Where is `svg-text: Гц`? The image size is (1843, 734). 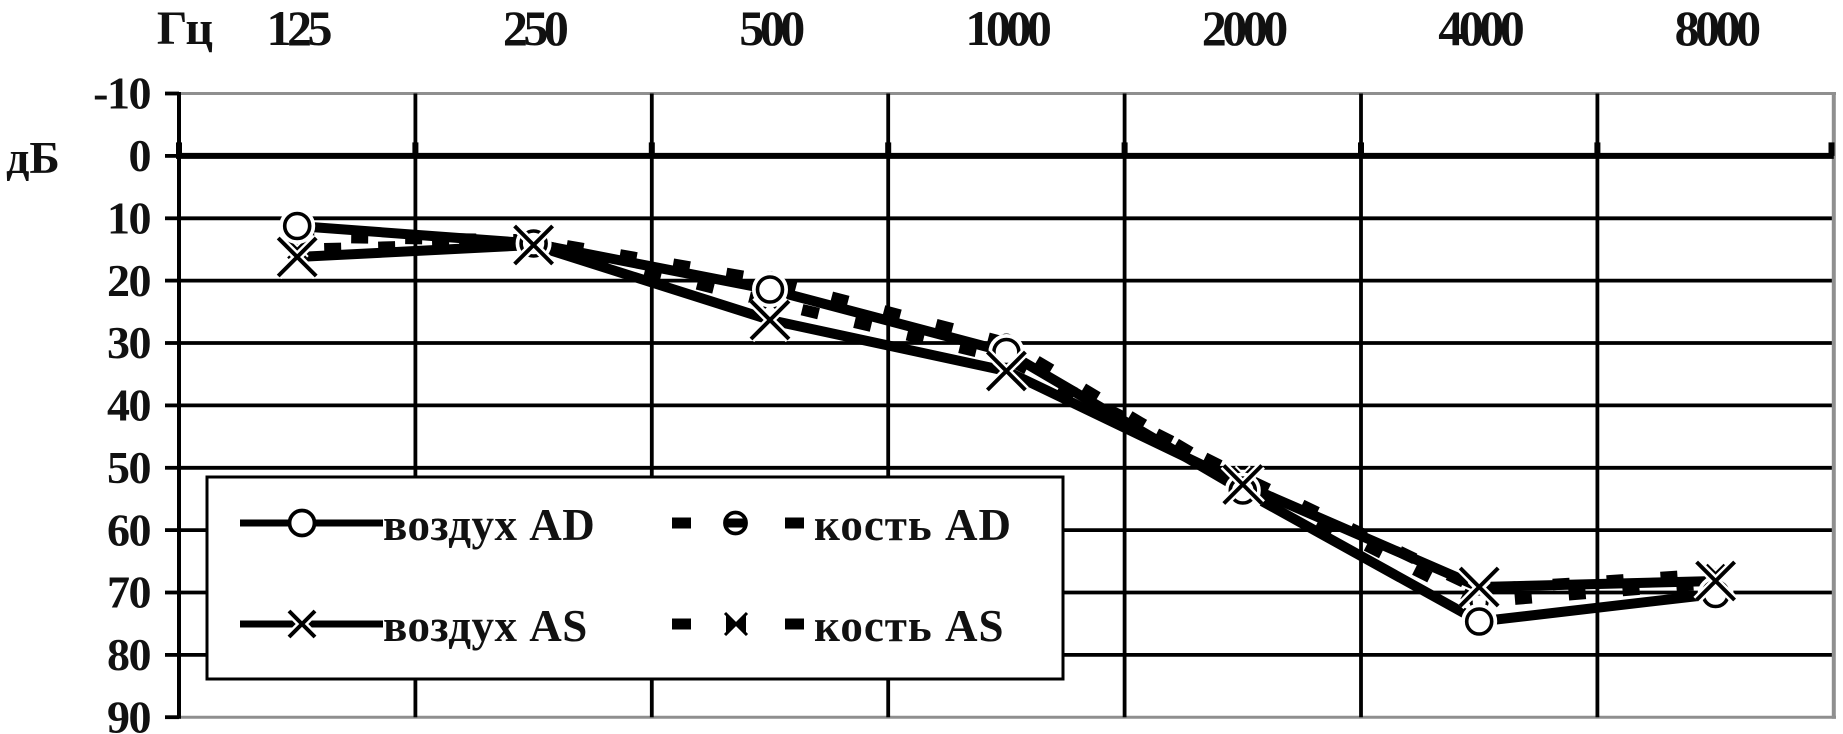
svg-text: Гц is located at coordinates (185, 28).